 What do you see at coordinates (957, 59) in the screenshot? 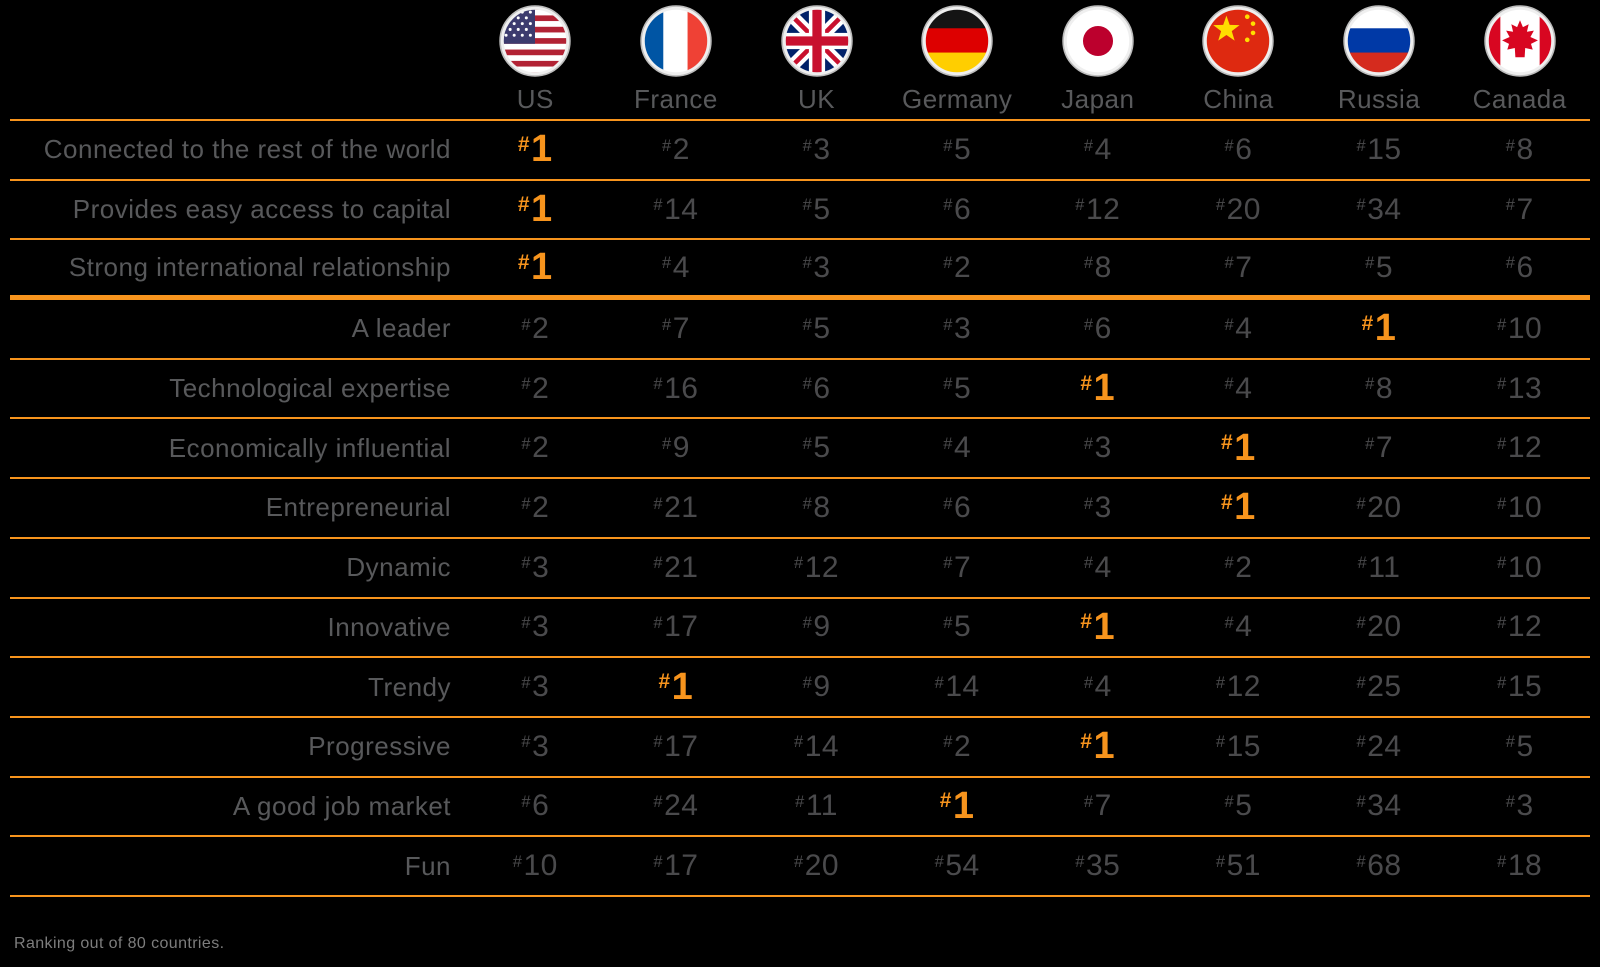
I see `column-header-germany: Germany` at bounding box center [957, 59].